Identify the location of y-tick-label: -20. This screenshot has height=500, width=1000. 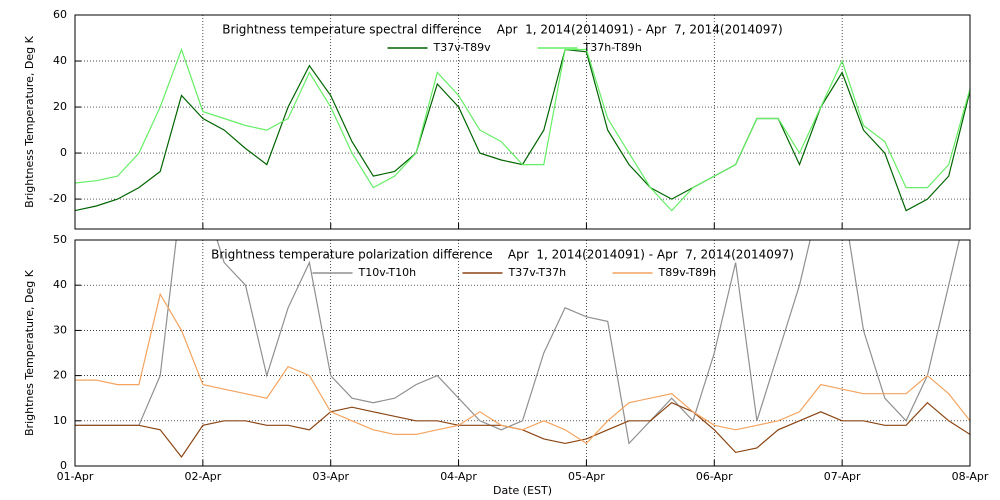
(58, 198).